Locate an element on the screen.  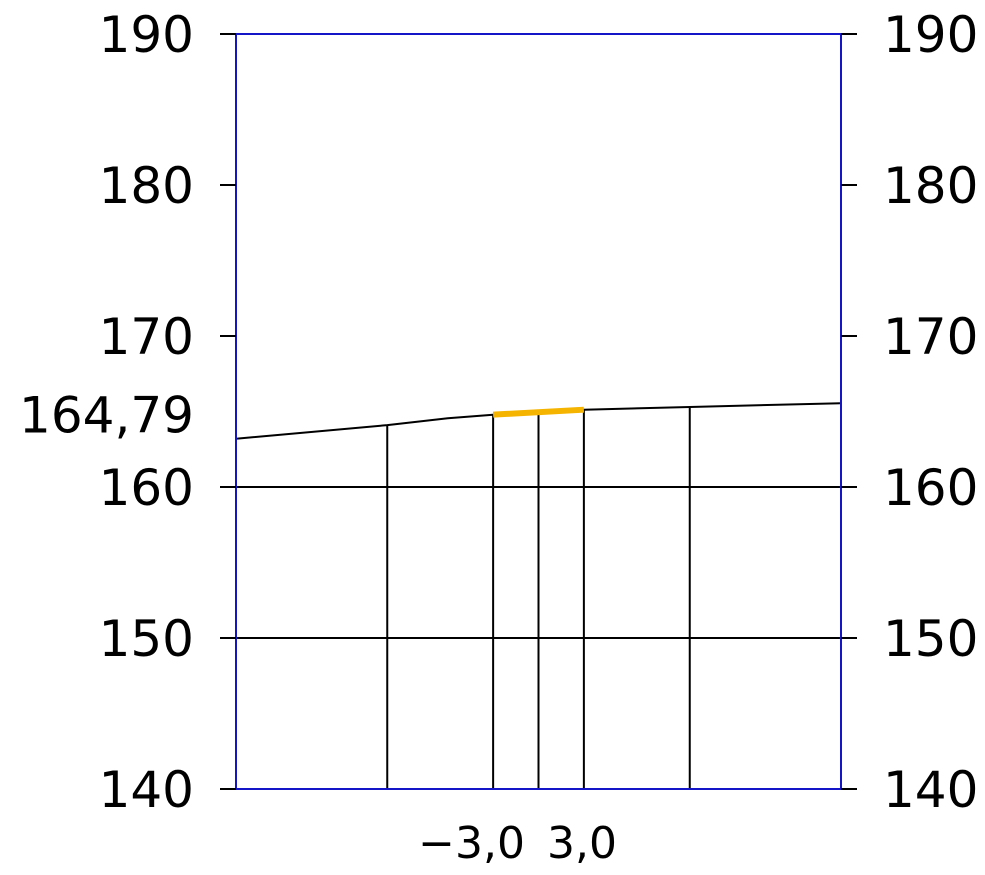
x-label-left-edge: −3,0 is located at coordinates (471, 843).